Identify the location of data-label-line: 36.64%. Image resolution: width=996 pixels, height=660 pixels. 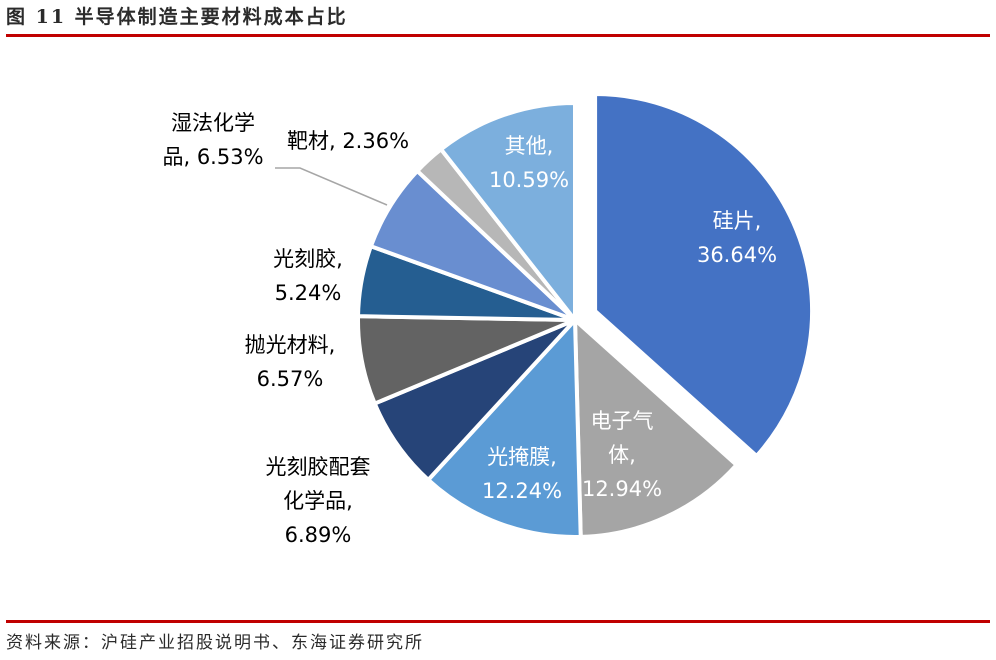
(737, 255).